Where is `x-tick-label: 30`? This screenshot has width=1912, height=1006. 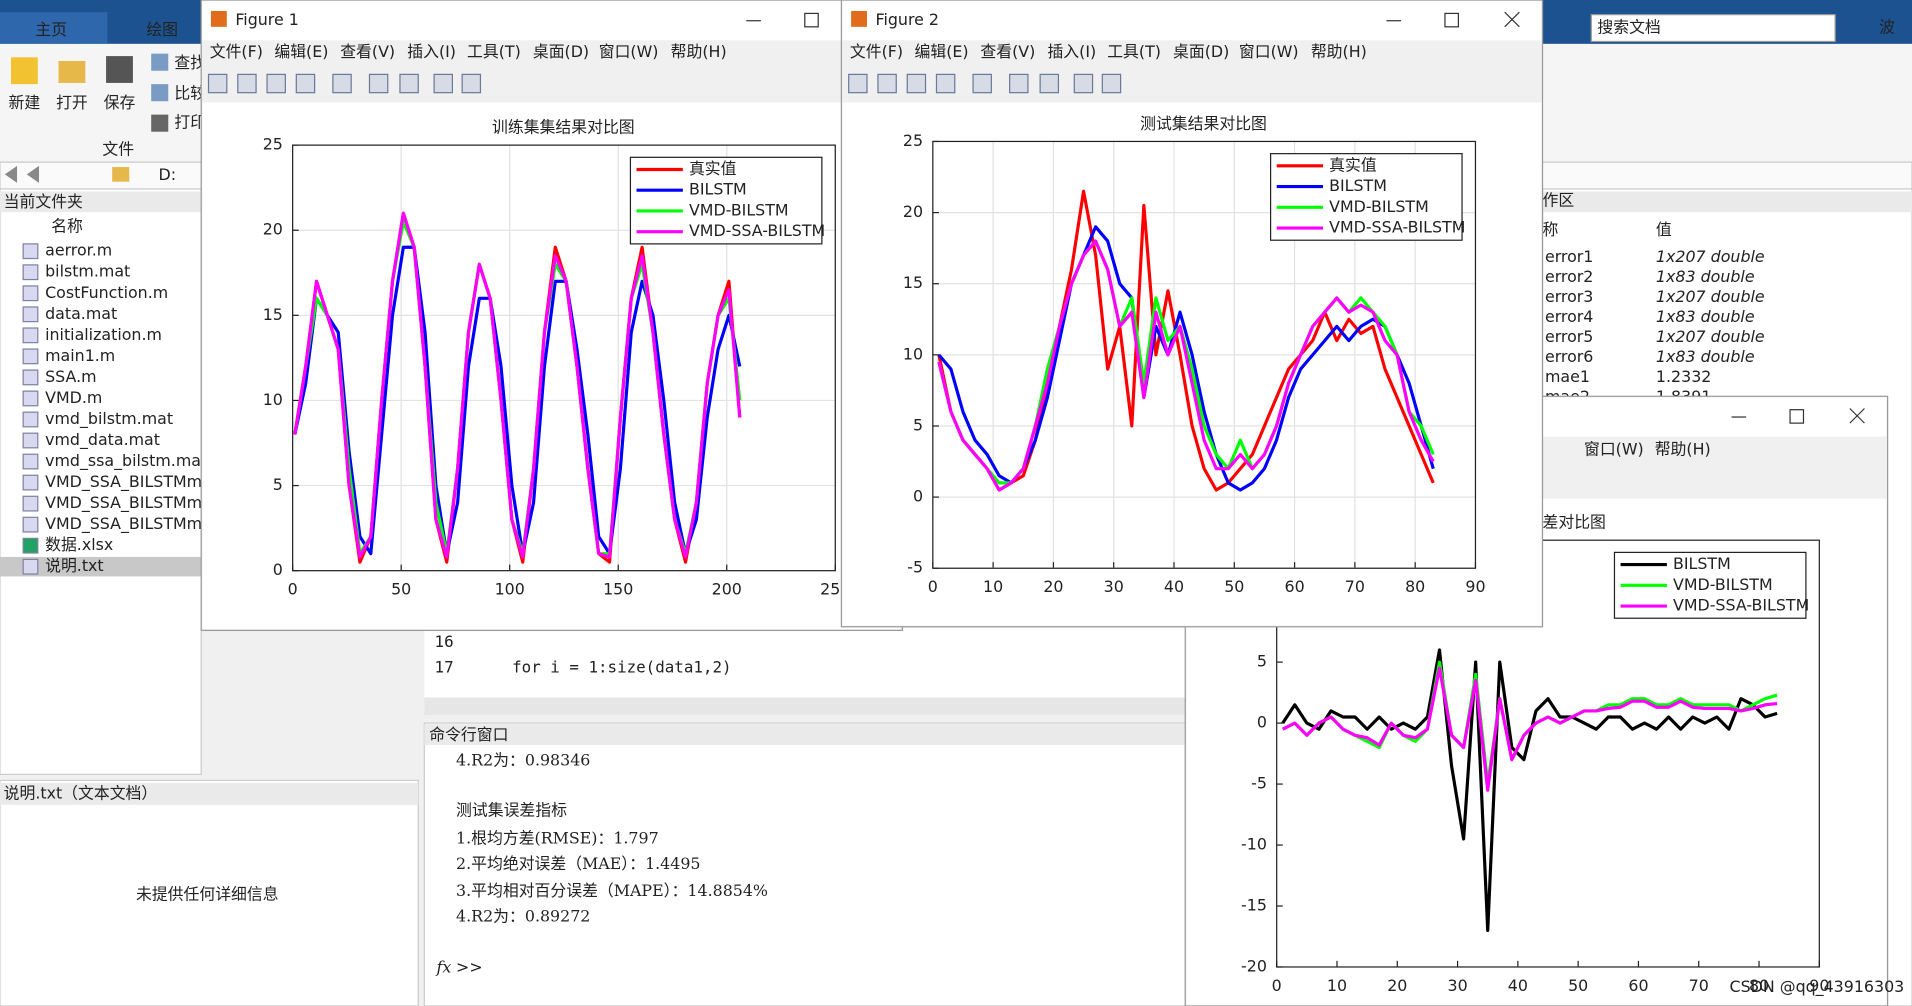 x-tick-label: 30 is located at coordinates (1457, 985).